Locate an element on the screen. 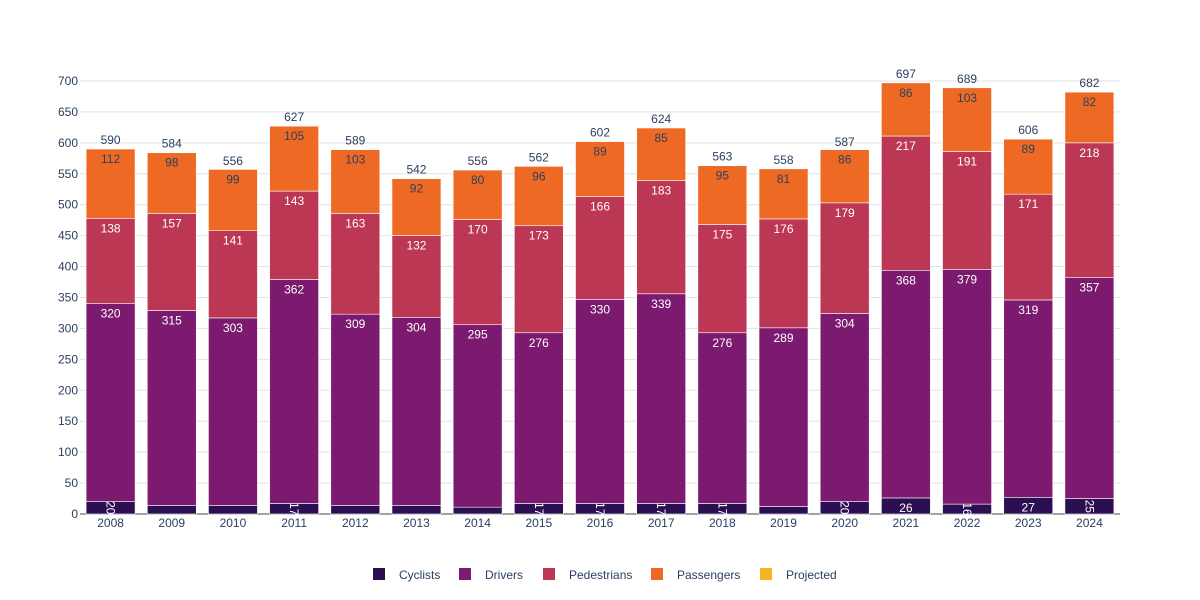 Image resolution: width=1200 pixels, height=600 pixels. legend-item-projected: Projected is located at coordinates (798, 575).